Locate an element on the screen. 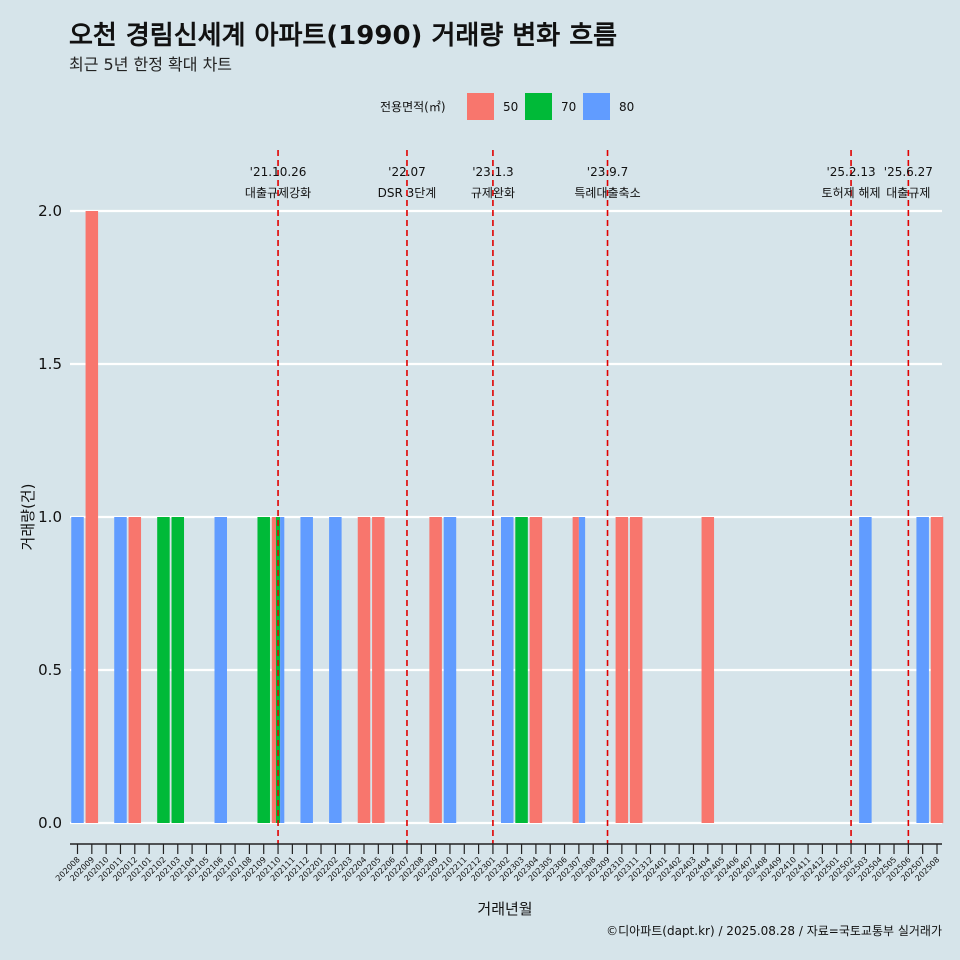 The width and height of the screenshot is (960, 960). y-axis: 0.0 0.5 1.0 1.5 2.0 is located at coordinates (50, 517).